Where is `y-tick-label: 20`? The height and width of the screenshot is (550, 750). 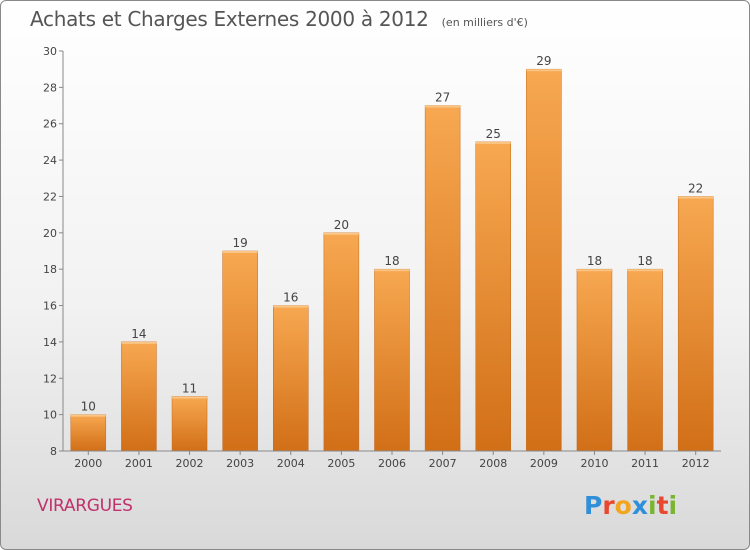
y-tick-label: 20 is located at coordinates (50, 233).